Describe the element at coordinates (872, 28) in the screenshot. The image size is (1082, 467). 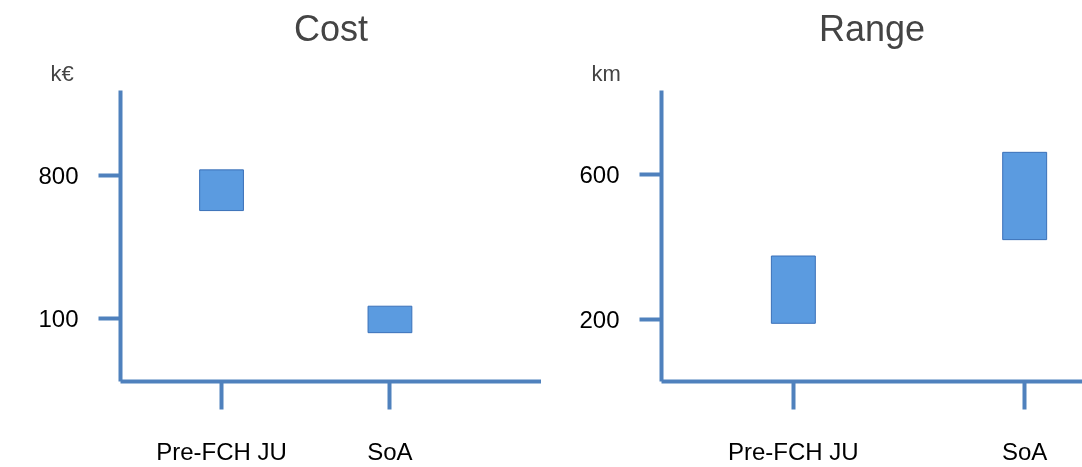
I see `chart-title: Range` at that location.